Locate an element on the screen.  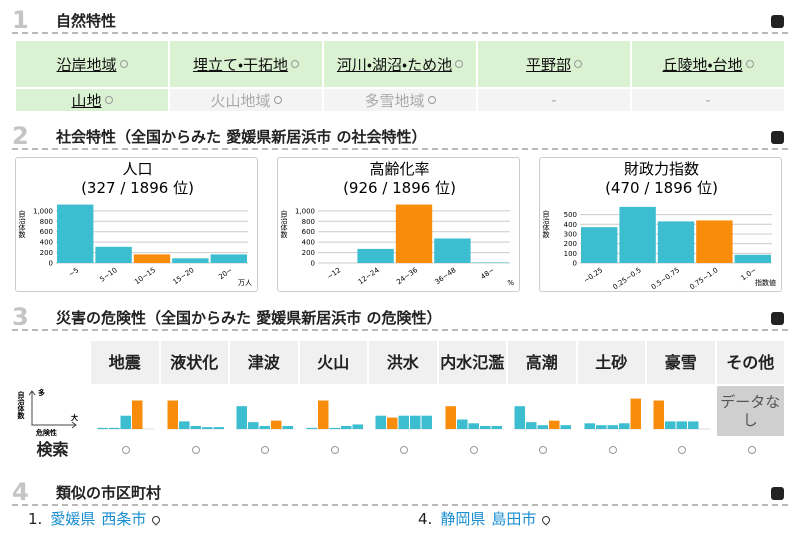
legend-x-high: 大 is located at coordinates (74, 417).